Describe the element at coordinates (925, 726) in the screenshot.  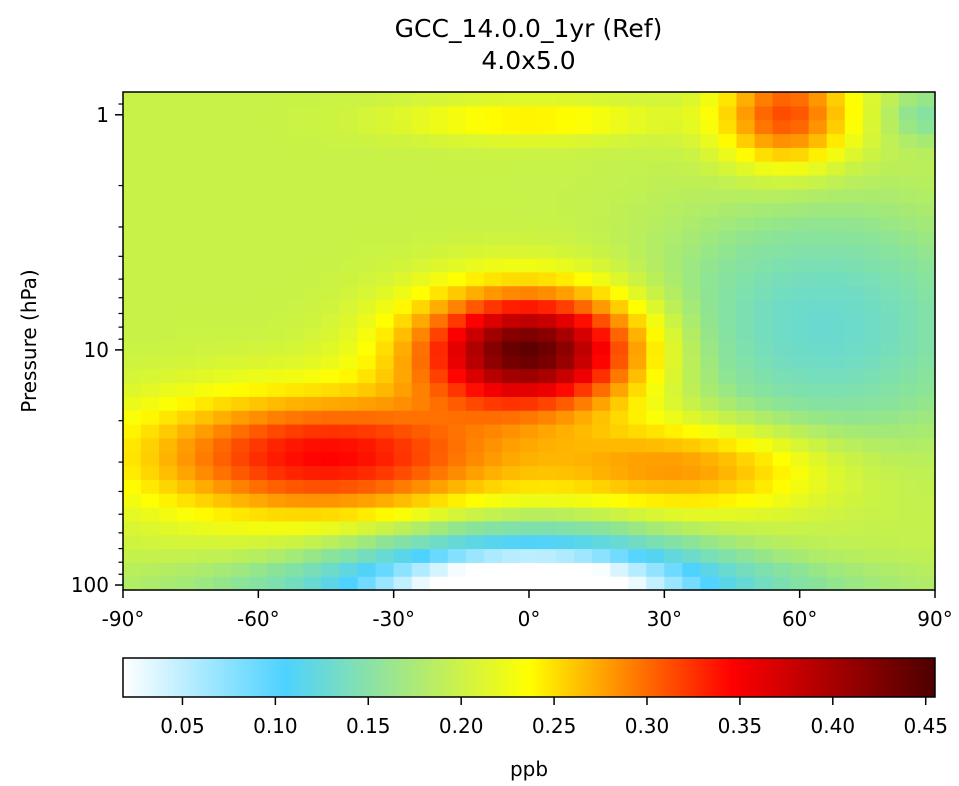
I see `colorbar-tick-label: 0.45` at that location.